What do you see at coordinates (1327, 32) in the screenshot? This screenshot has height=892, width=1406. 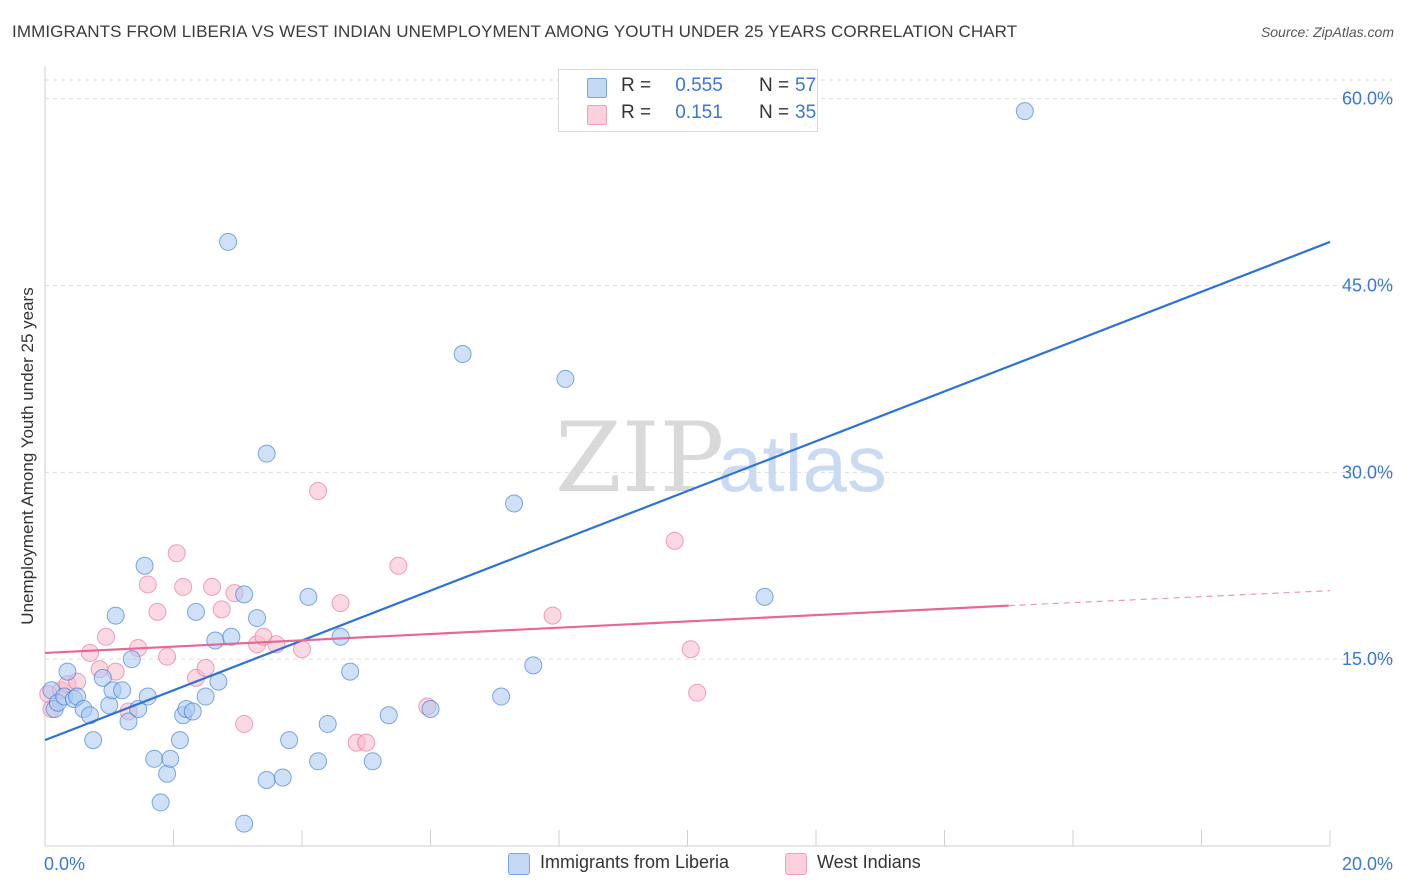 I see `source-attribution: Source: ZipAtlas.com` at bounding box center [1327, 32].